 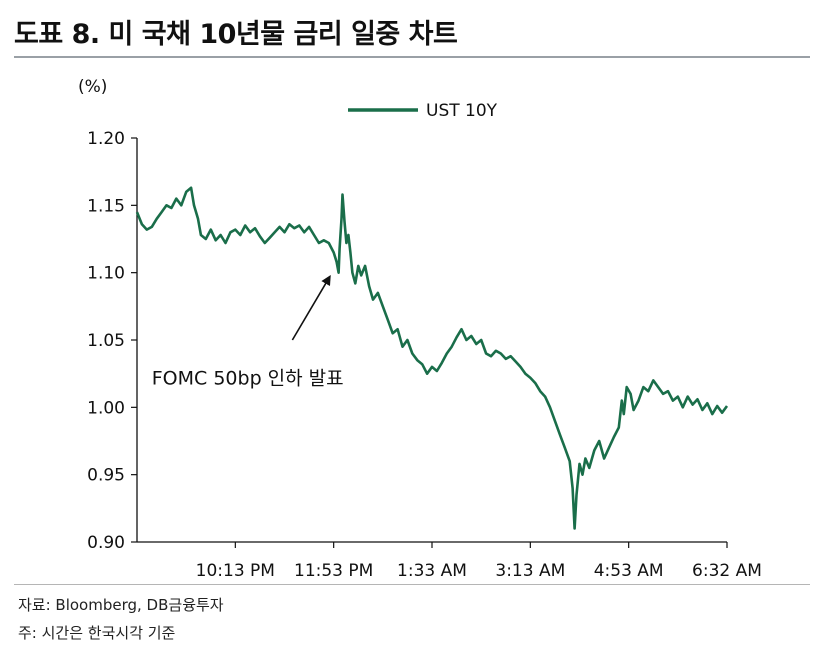 I want to click on footer-divider, so click(x=412, y=584).